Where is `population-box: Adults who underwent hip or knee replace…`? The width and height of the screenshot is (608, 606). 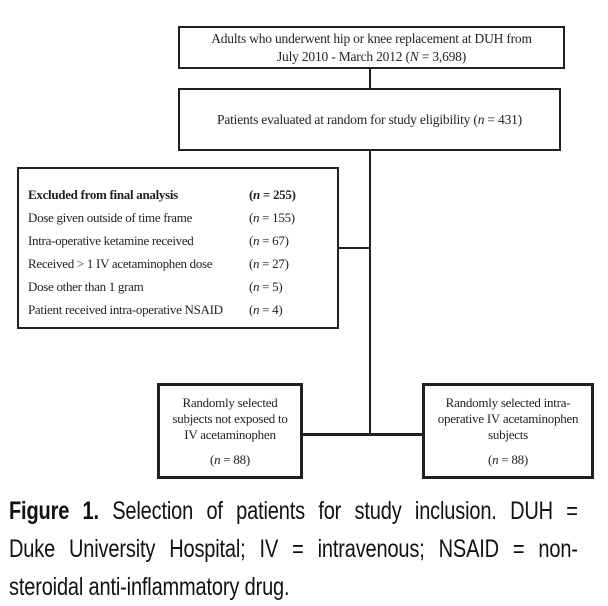
population-box: Adults who underwent hip or knee replace… is located at coordinates (371, 47).